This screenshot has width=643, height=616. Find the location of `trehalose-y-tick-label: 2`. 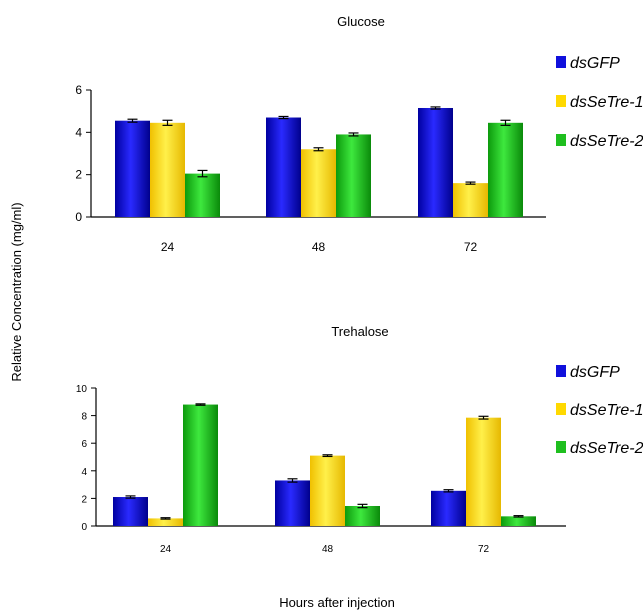

trehalose-y-tick-label: 2 is located at coordinates (84, 499).